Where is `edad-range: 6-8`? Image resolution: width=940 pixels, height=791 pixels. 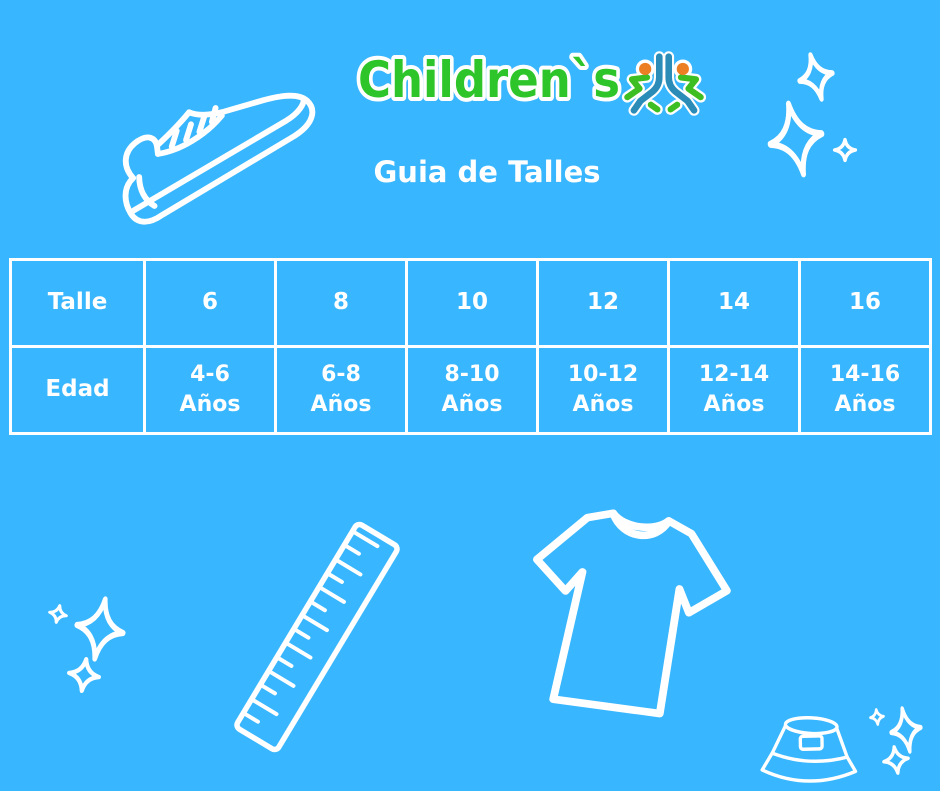 edad-range: 6-8 is located at coordinates (341, 375).